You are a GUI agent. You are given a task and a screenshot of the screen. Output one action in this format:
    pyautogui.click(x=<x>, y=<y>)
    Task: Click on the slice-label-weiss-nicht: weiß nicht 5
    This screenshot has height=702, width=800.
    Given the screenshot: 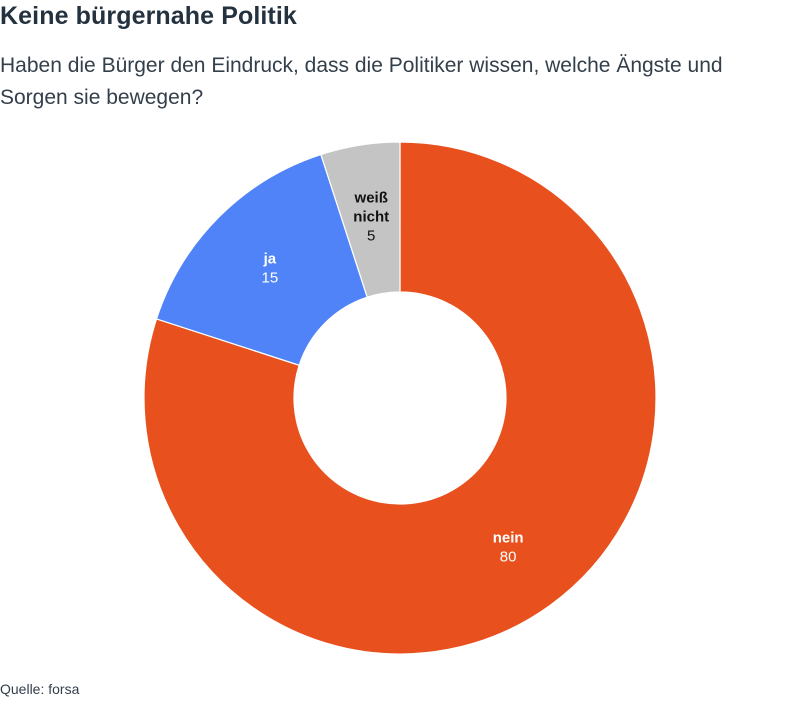 What is the action you would take?
    pyautogui.click(x=371, y=216)
    